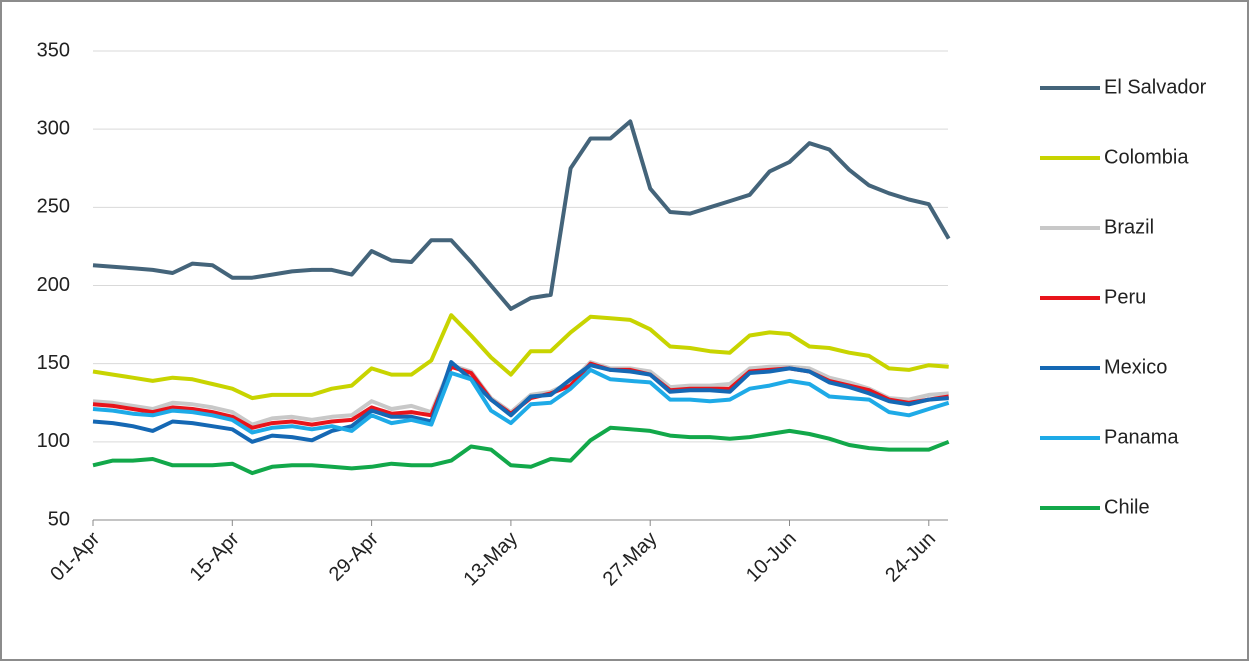  What do you see at coordinates (1127, 507) in the screenshot?
I see `legend-label: Chile` at bounding box center [1127, 507].